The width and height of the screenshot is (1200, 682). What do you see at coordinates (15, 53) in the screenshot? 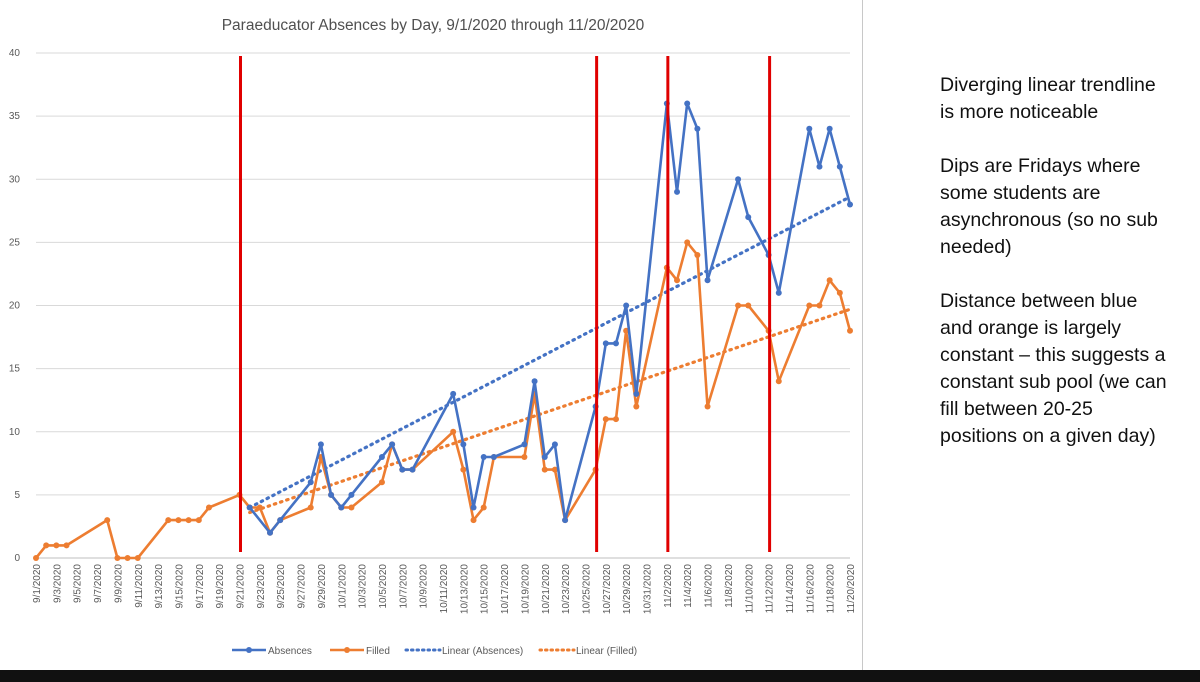
I see `y-tick-label: 40` at bounding box center [15, 53].